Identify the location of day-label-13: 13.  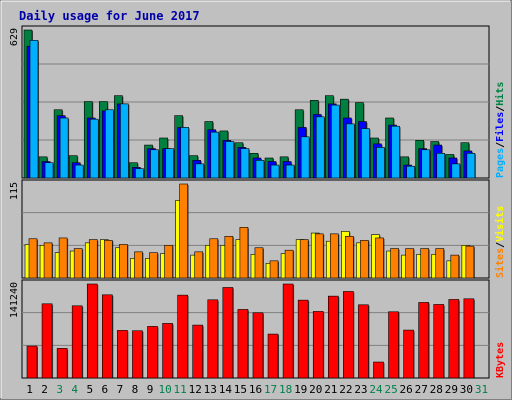
(210, 389).